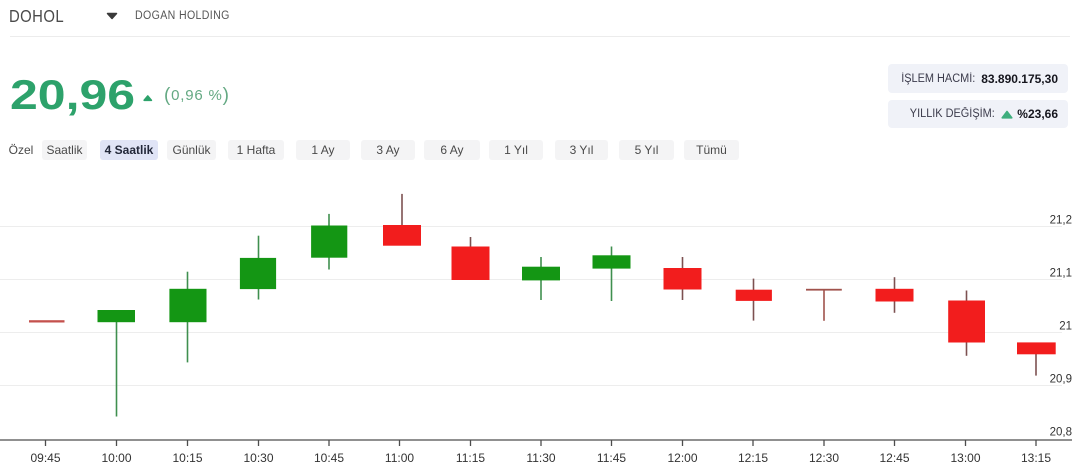 This screenshot has width=1080, height=472. What do you see at coordinates (1036, 458) in the screenshot?
I see `svg-text: 13:15` at bounding box center [1036, 458].